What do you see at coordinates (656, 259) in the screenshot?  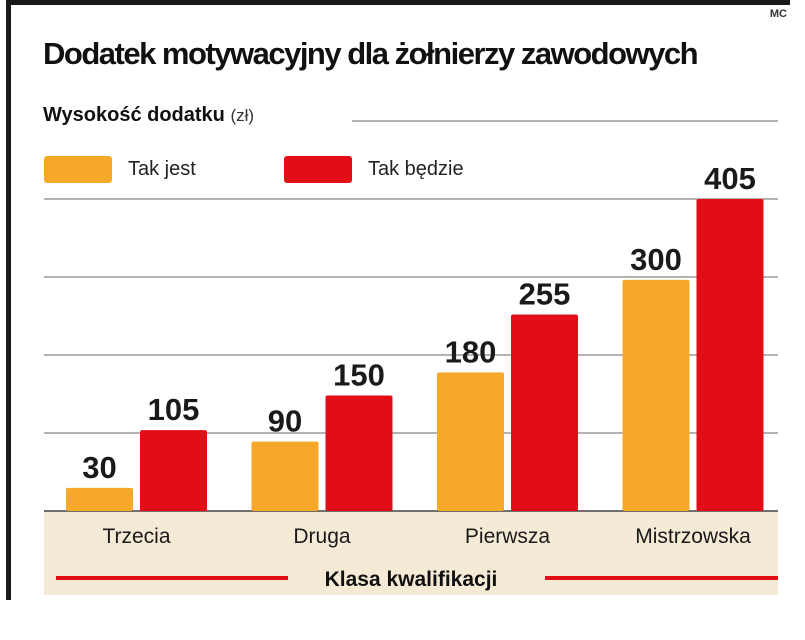 I see `data-label: 300` at bounding box center [656, 259].